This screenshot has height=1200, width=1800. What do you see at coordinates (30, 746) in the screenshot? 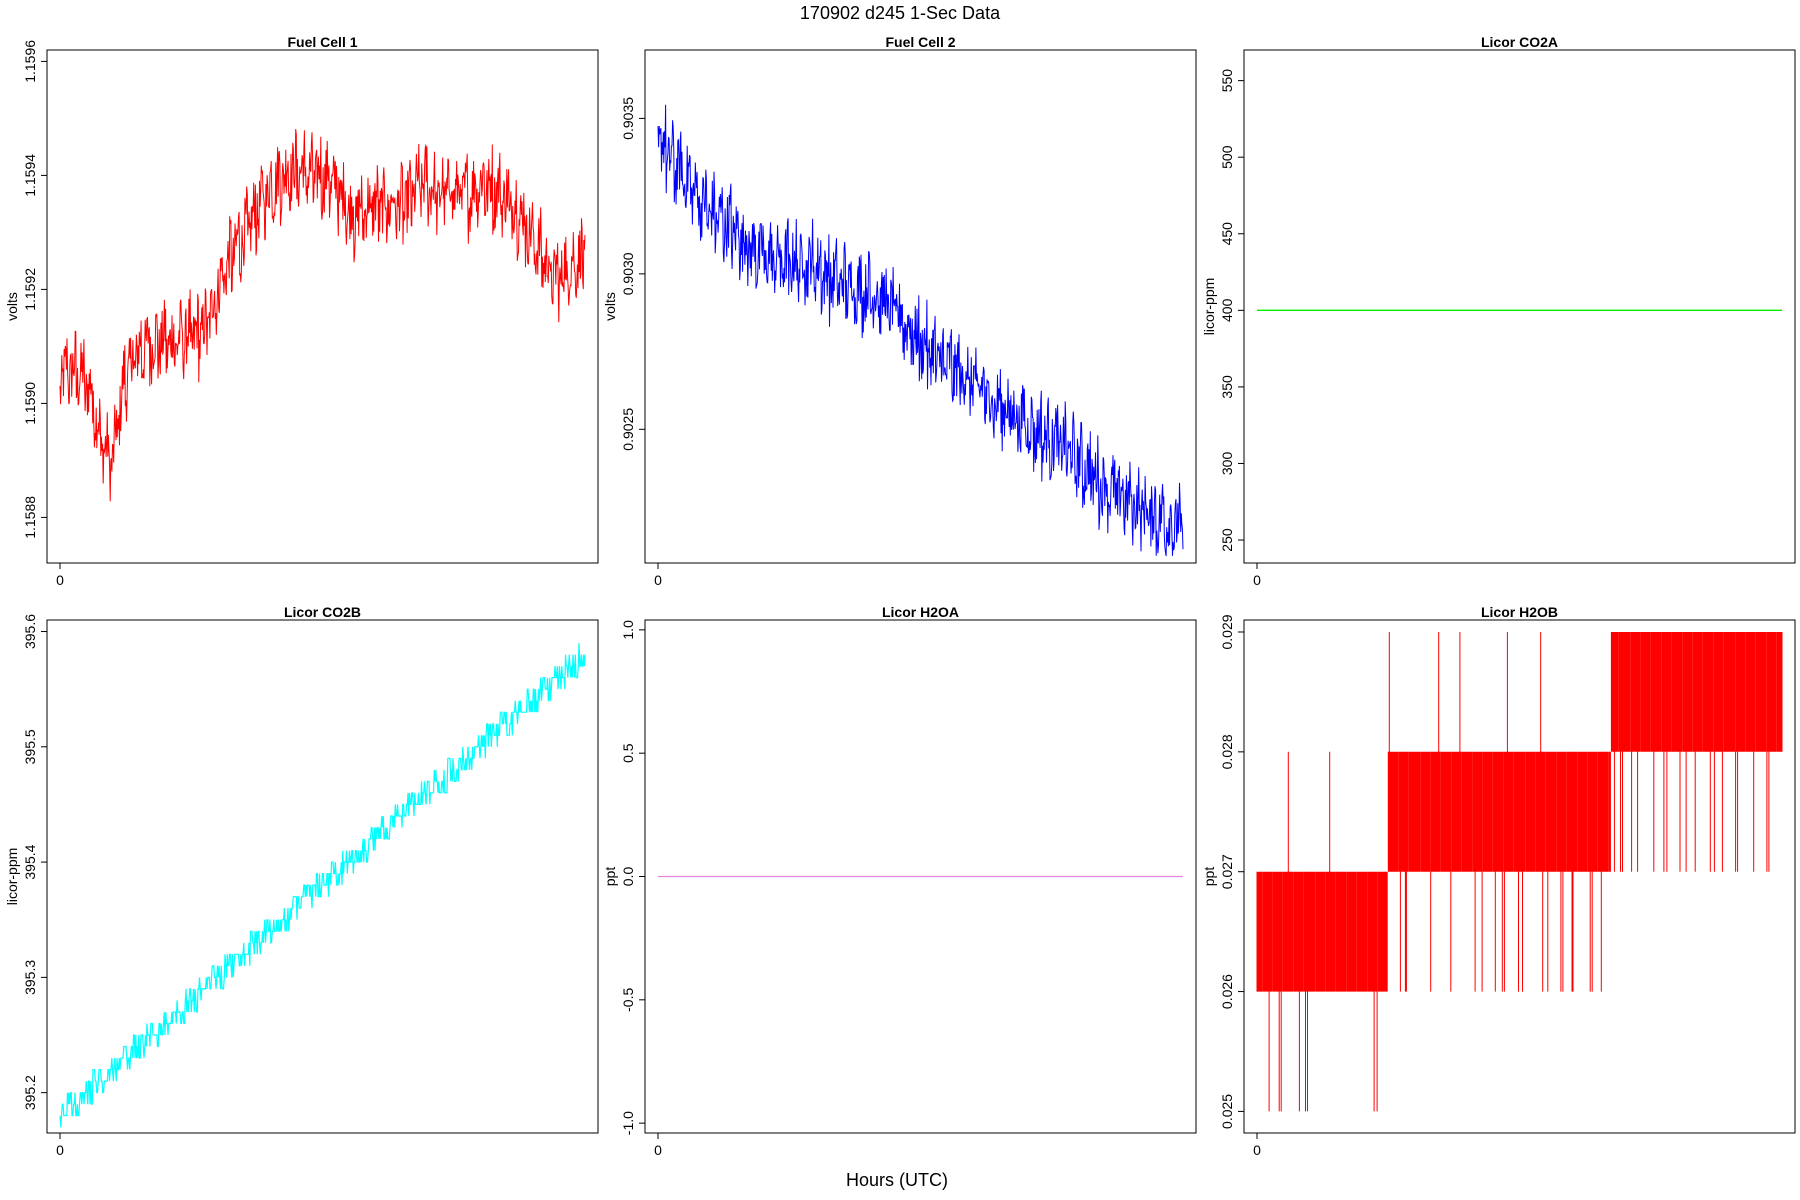
I see `y-tick-label: 395.5` at bounding box center [30, 746].